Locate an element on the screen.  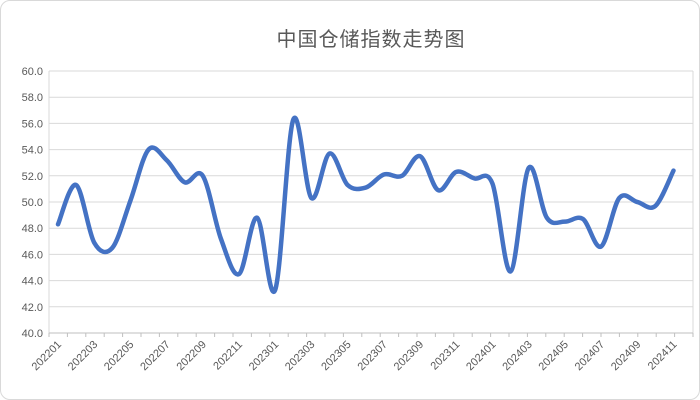
svg-text: 202407 is located at coordinates (590, 356).